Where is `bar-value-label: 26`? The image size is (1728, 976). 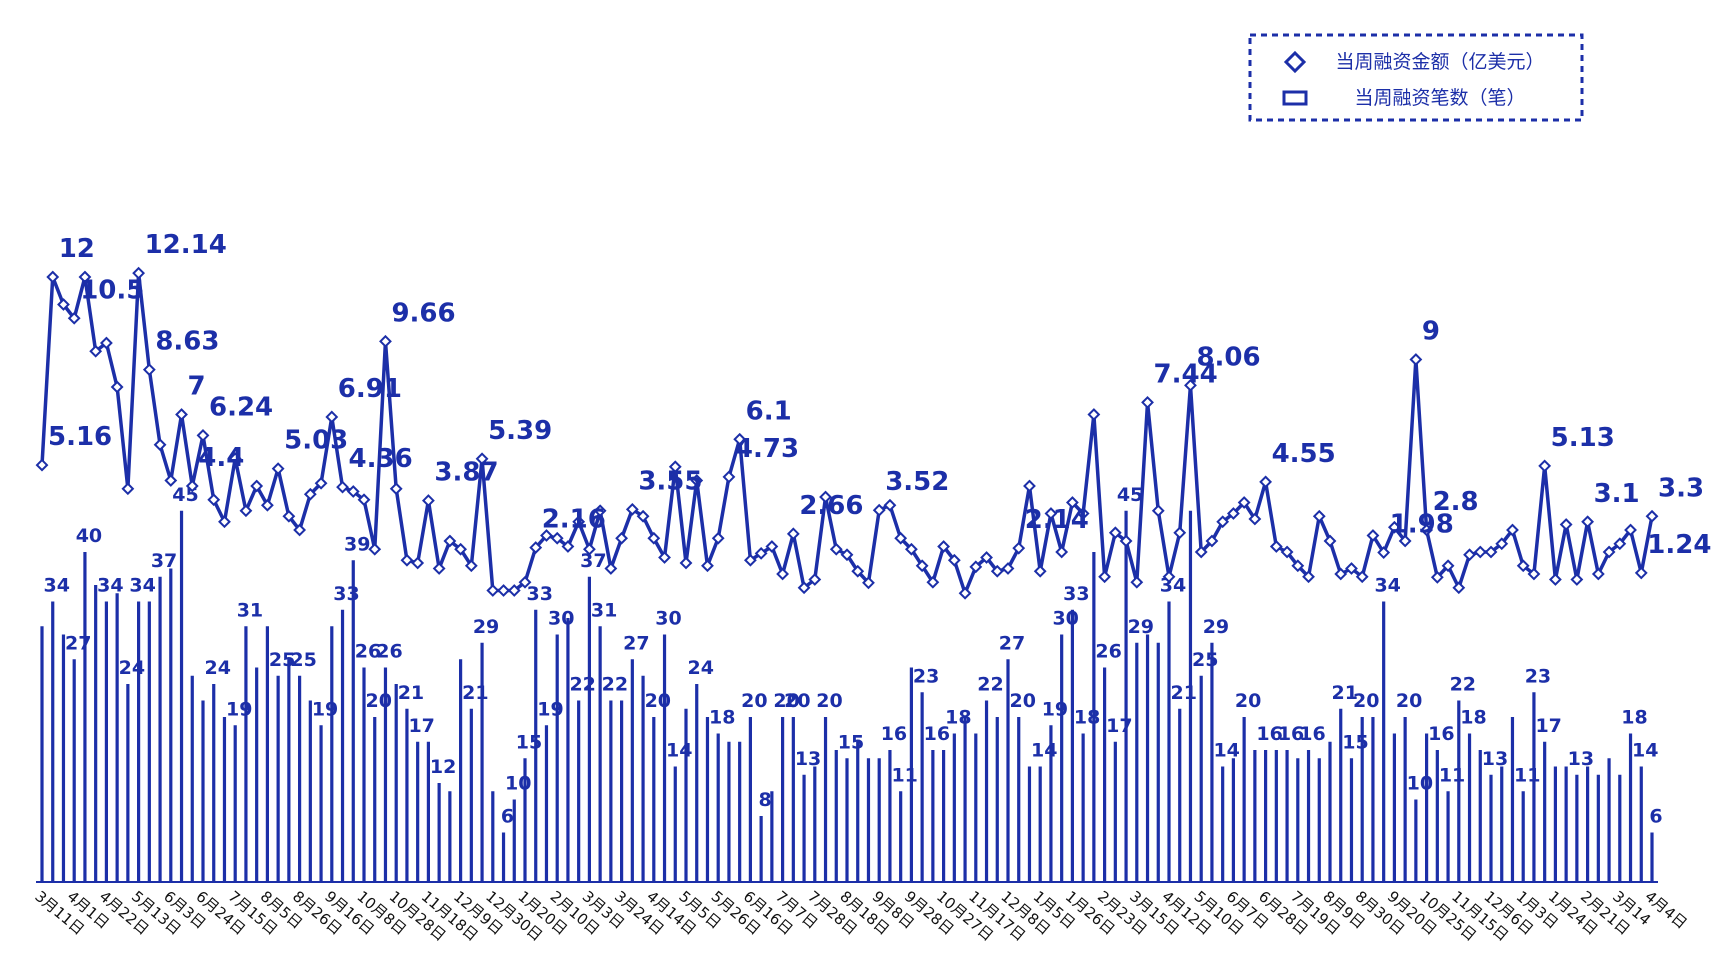 bar-value-label: 26 is located at coordinates (1108, 652).